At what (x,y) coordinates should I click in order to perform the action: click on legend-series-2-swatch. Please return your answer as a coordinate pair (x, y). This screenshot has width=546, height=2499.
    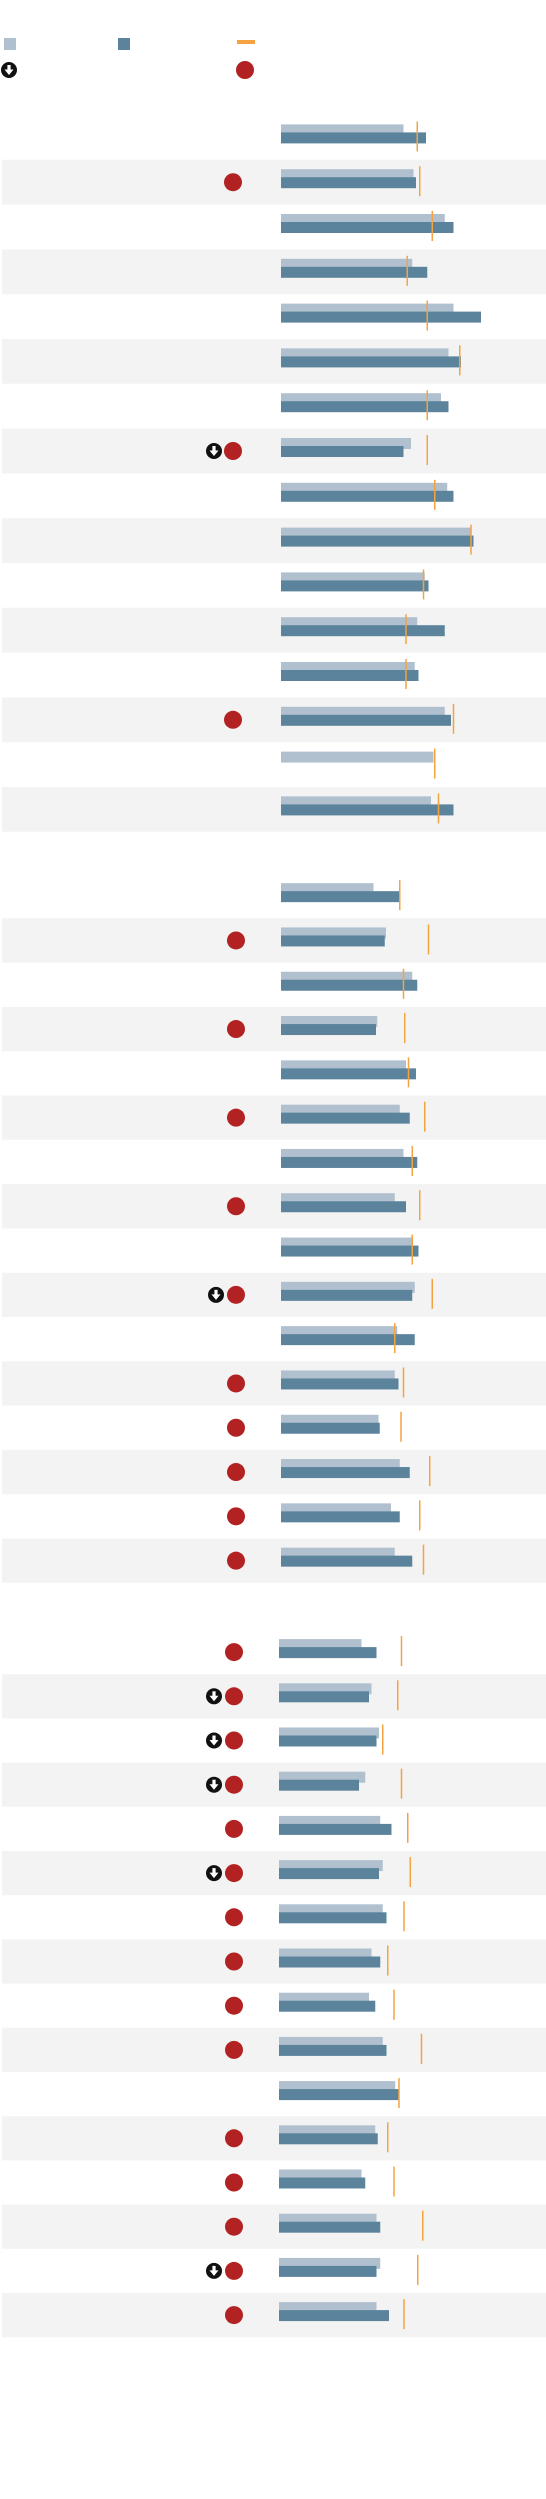
    Looking at the image, I should click on (124, 44).